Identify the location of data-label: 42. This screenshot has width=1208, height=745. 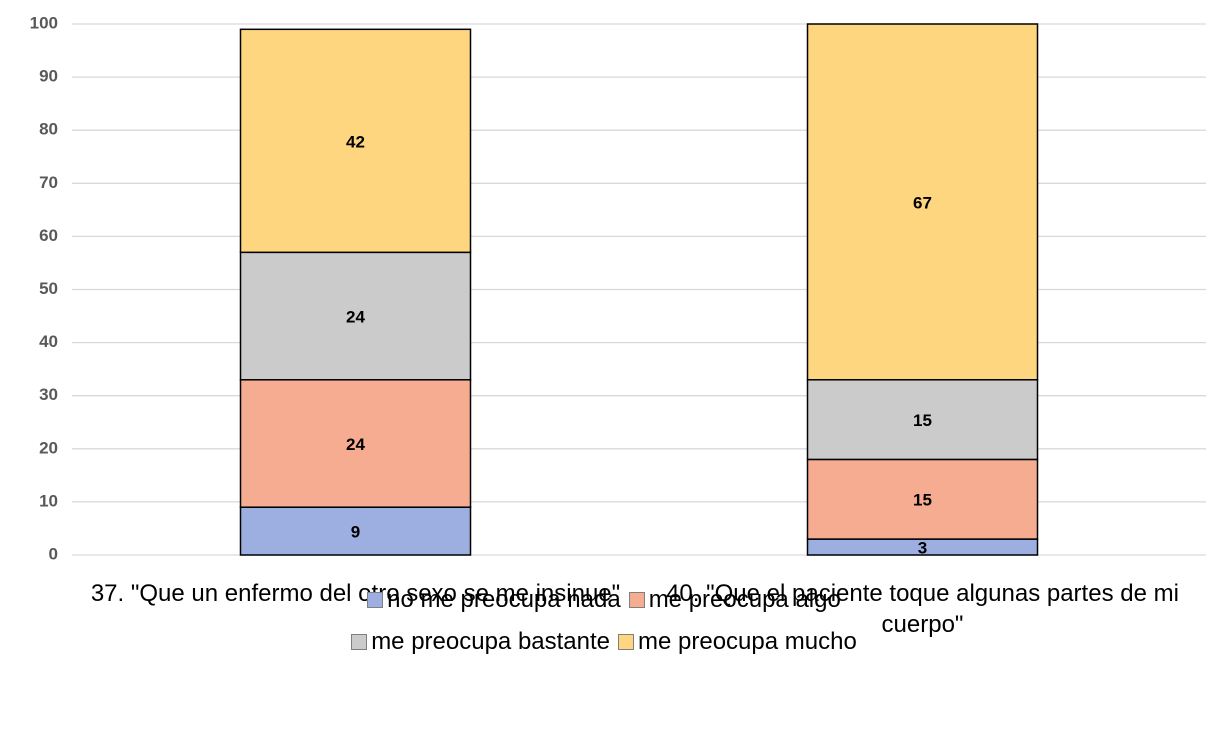
(355, 141).